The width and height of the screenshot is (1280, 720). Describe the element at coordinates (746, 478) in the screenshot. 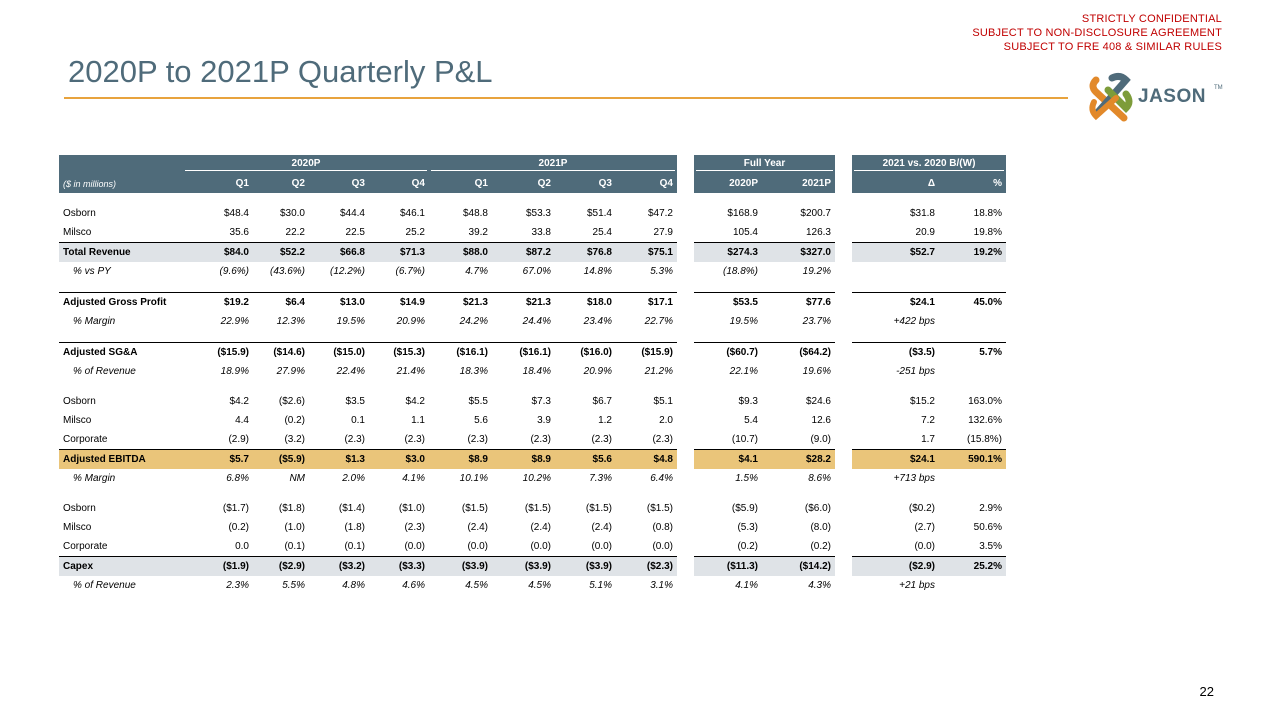

I see `cell-fy-2020: 1.5%` at that location.